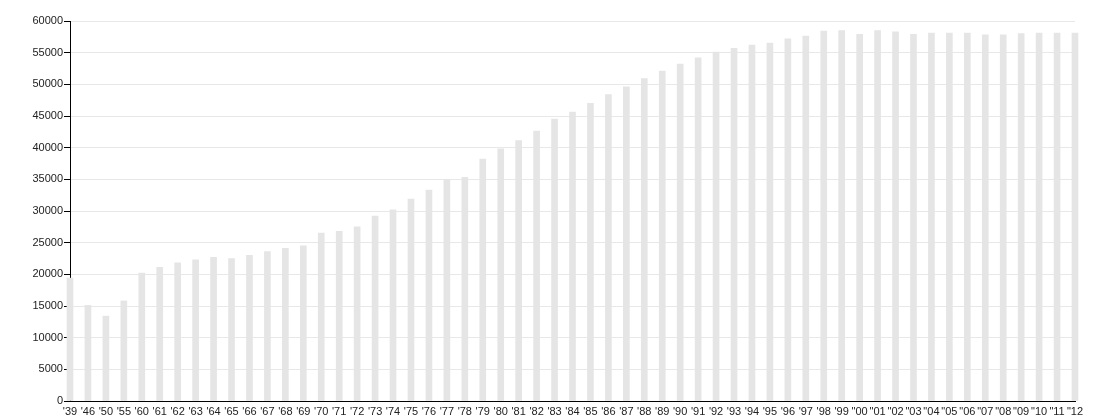  I want to click on x-tick-label: '90, so click(680, 410).